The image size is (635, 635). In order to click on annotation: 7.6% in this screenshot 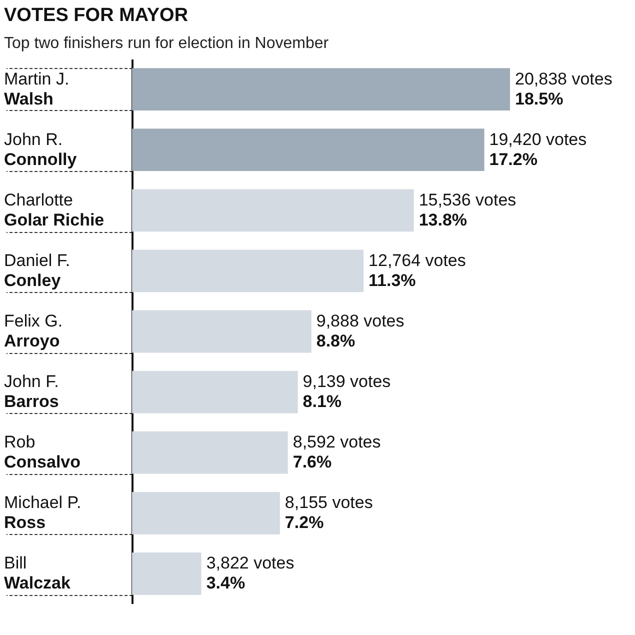, I will do `click(312, 462)`.